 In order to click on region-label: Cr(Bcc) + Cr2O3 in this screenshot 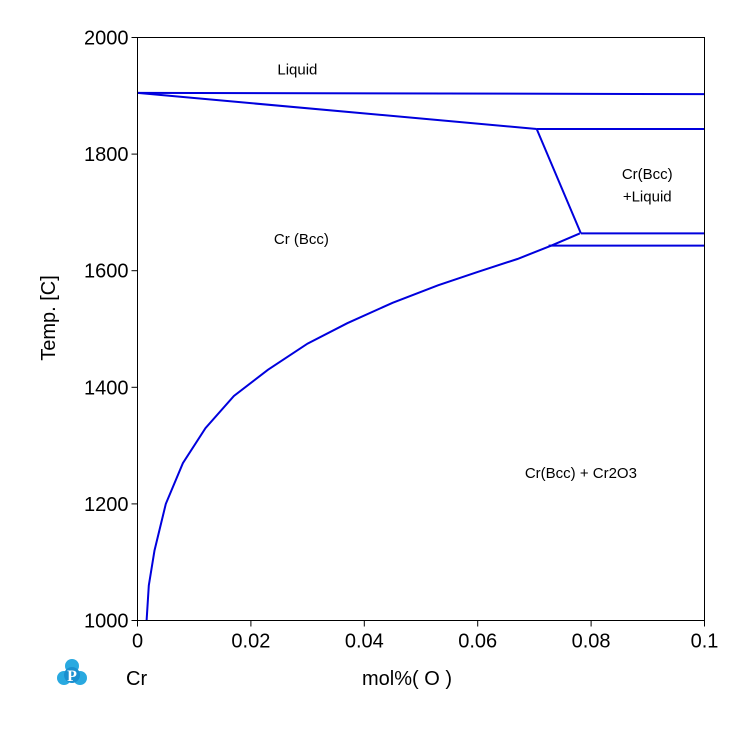, I will do `click(581, 473)`.